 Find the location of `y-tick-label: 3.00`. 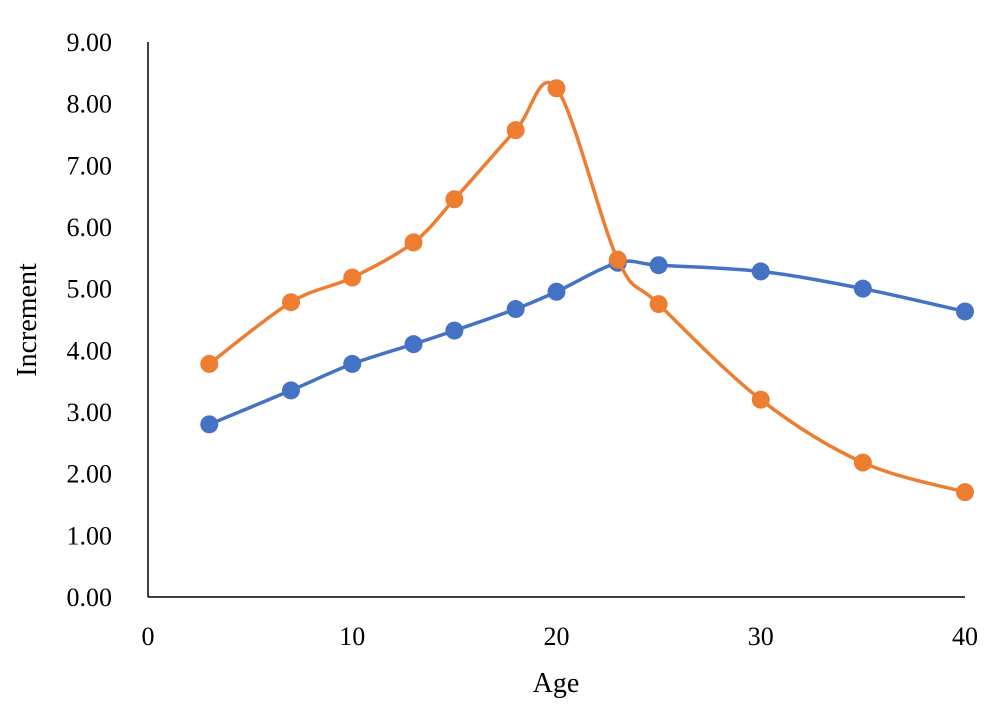

y-tick-label: 3.00 is located at coordinates (90, 412).